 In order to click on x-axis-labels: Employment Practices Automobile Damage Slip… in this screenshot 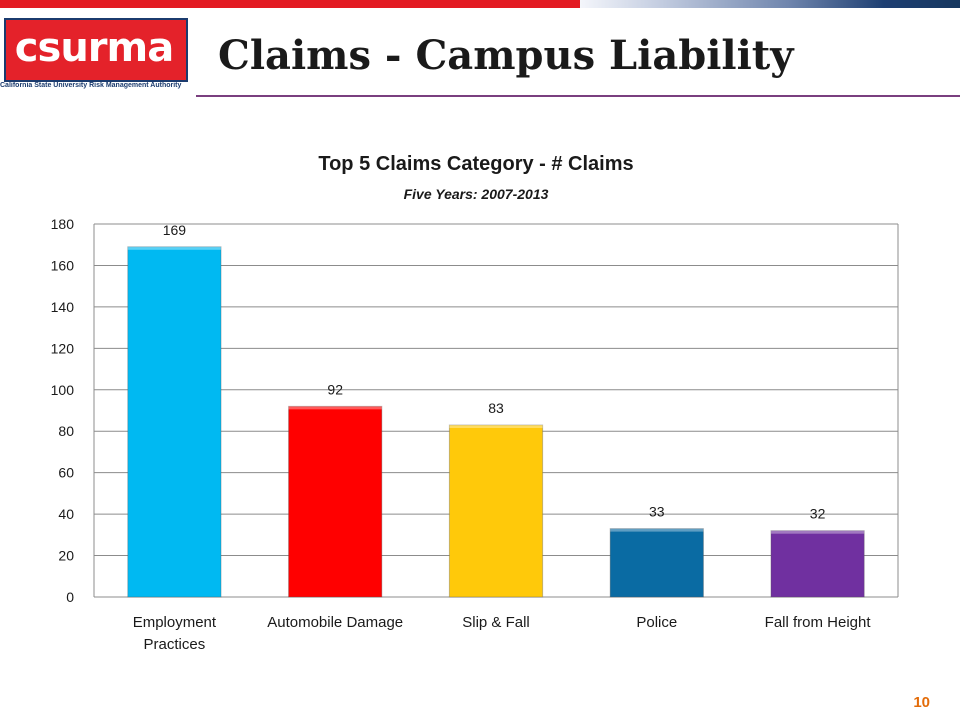, I will do `click(502, 633)`.